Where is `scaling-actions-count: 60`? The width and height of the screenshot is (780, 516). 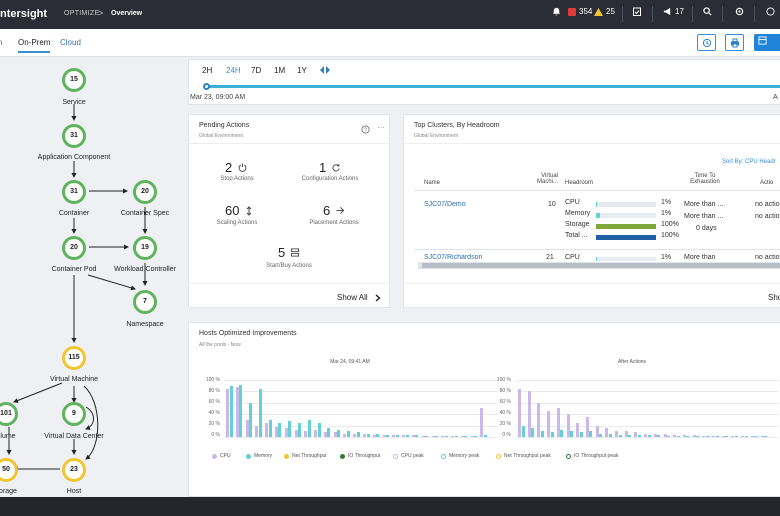
scaling-actions-count: 60 is located at coordinates (232, 210).